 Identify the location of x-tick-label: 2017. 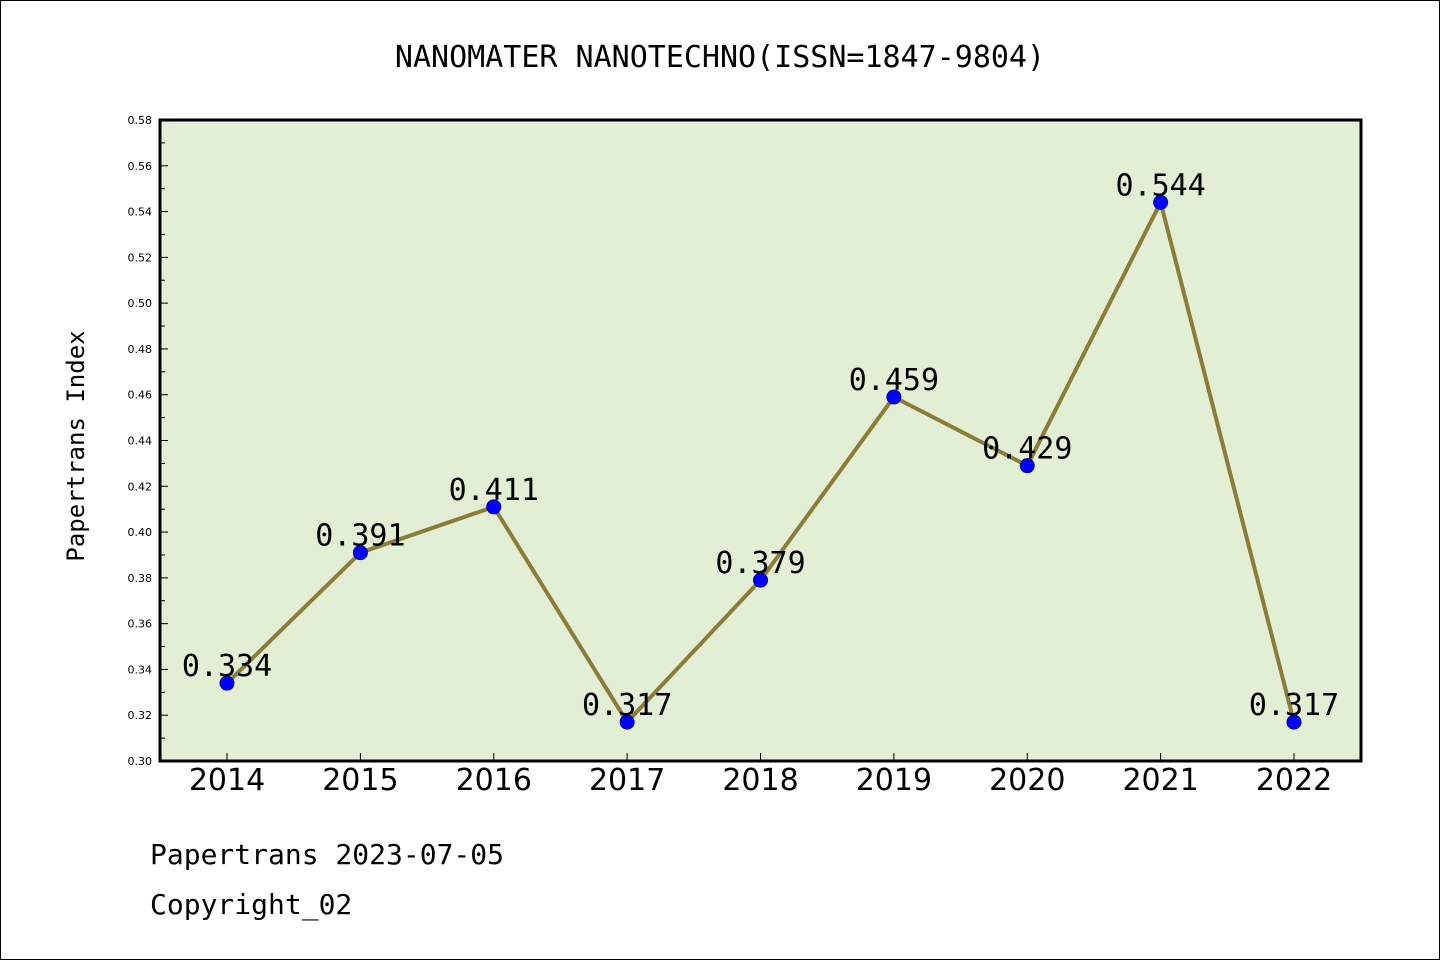
(627, 780).